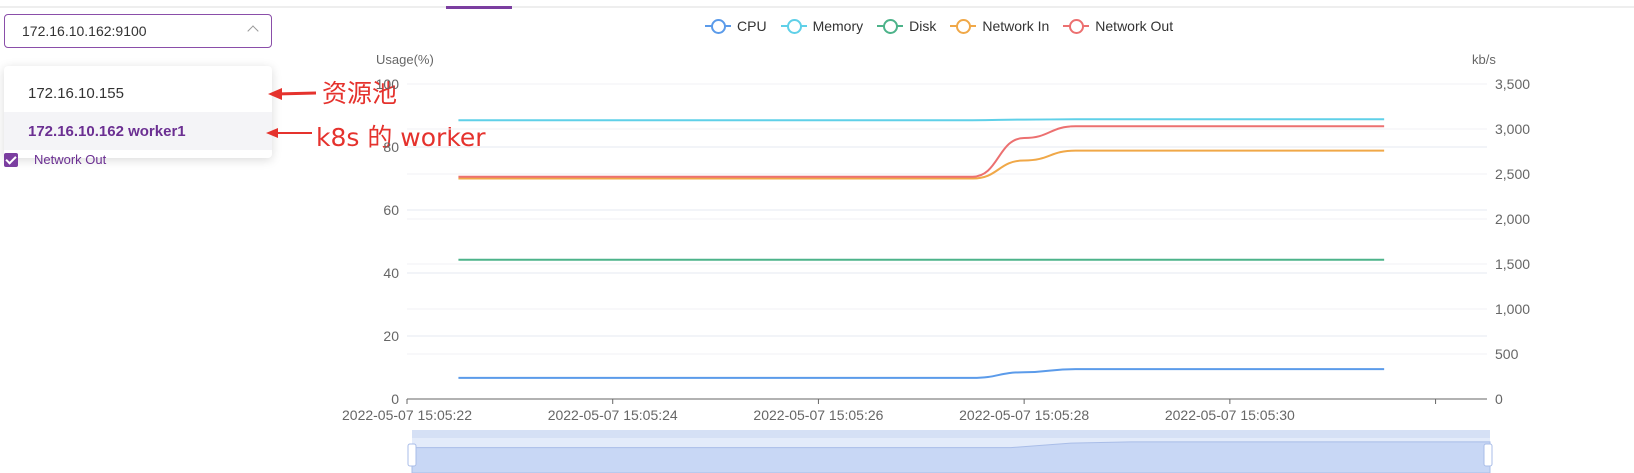 Image resolution: width=1634 pixels, height=473 pixels. Describe the element at coordinates (1507, 354) in the screenshot. I see `y-right-tick-label: 500` at that location.